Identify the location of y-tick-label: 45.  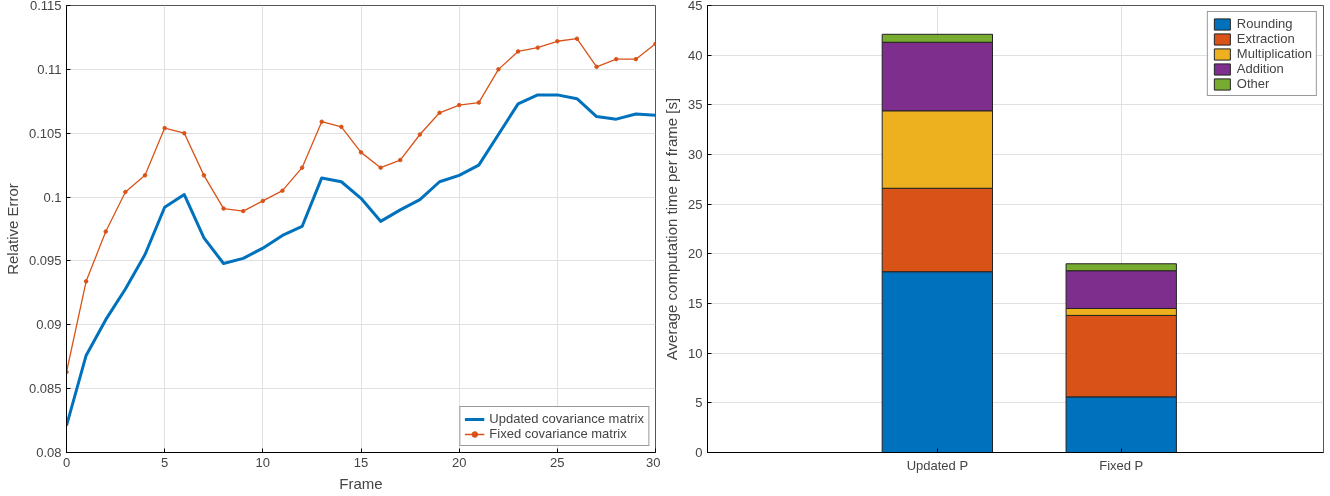
(695, 6).